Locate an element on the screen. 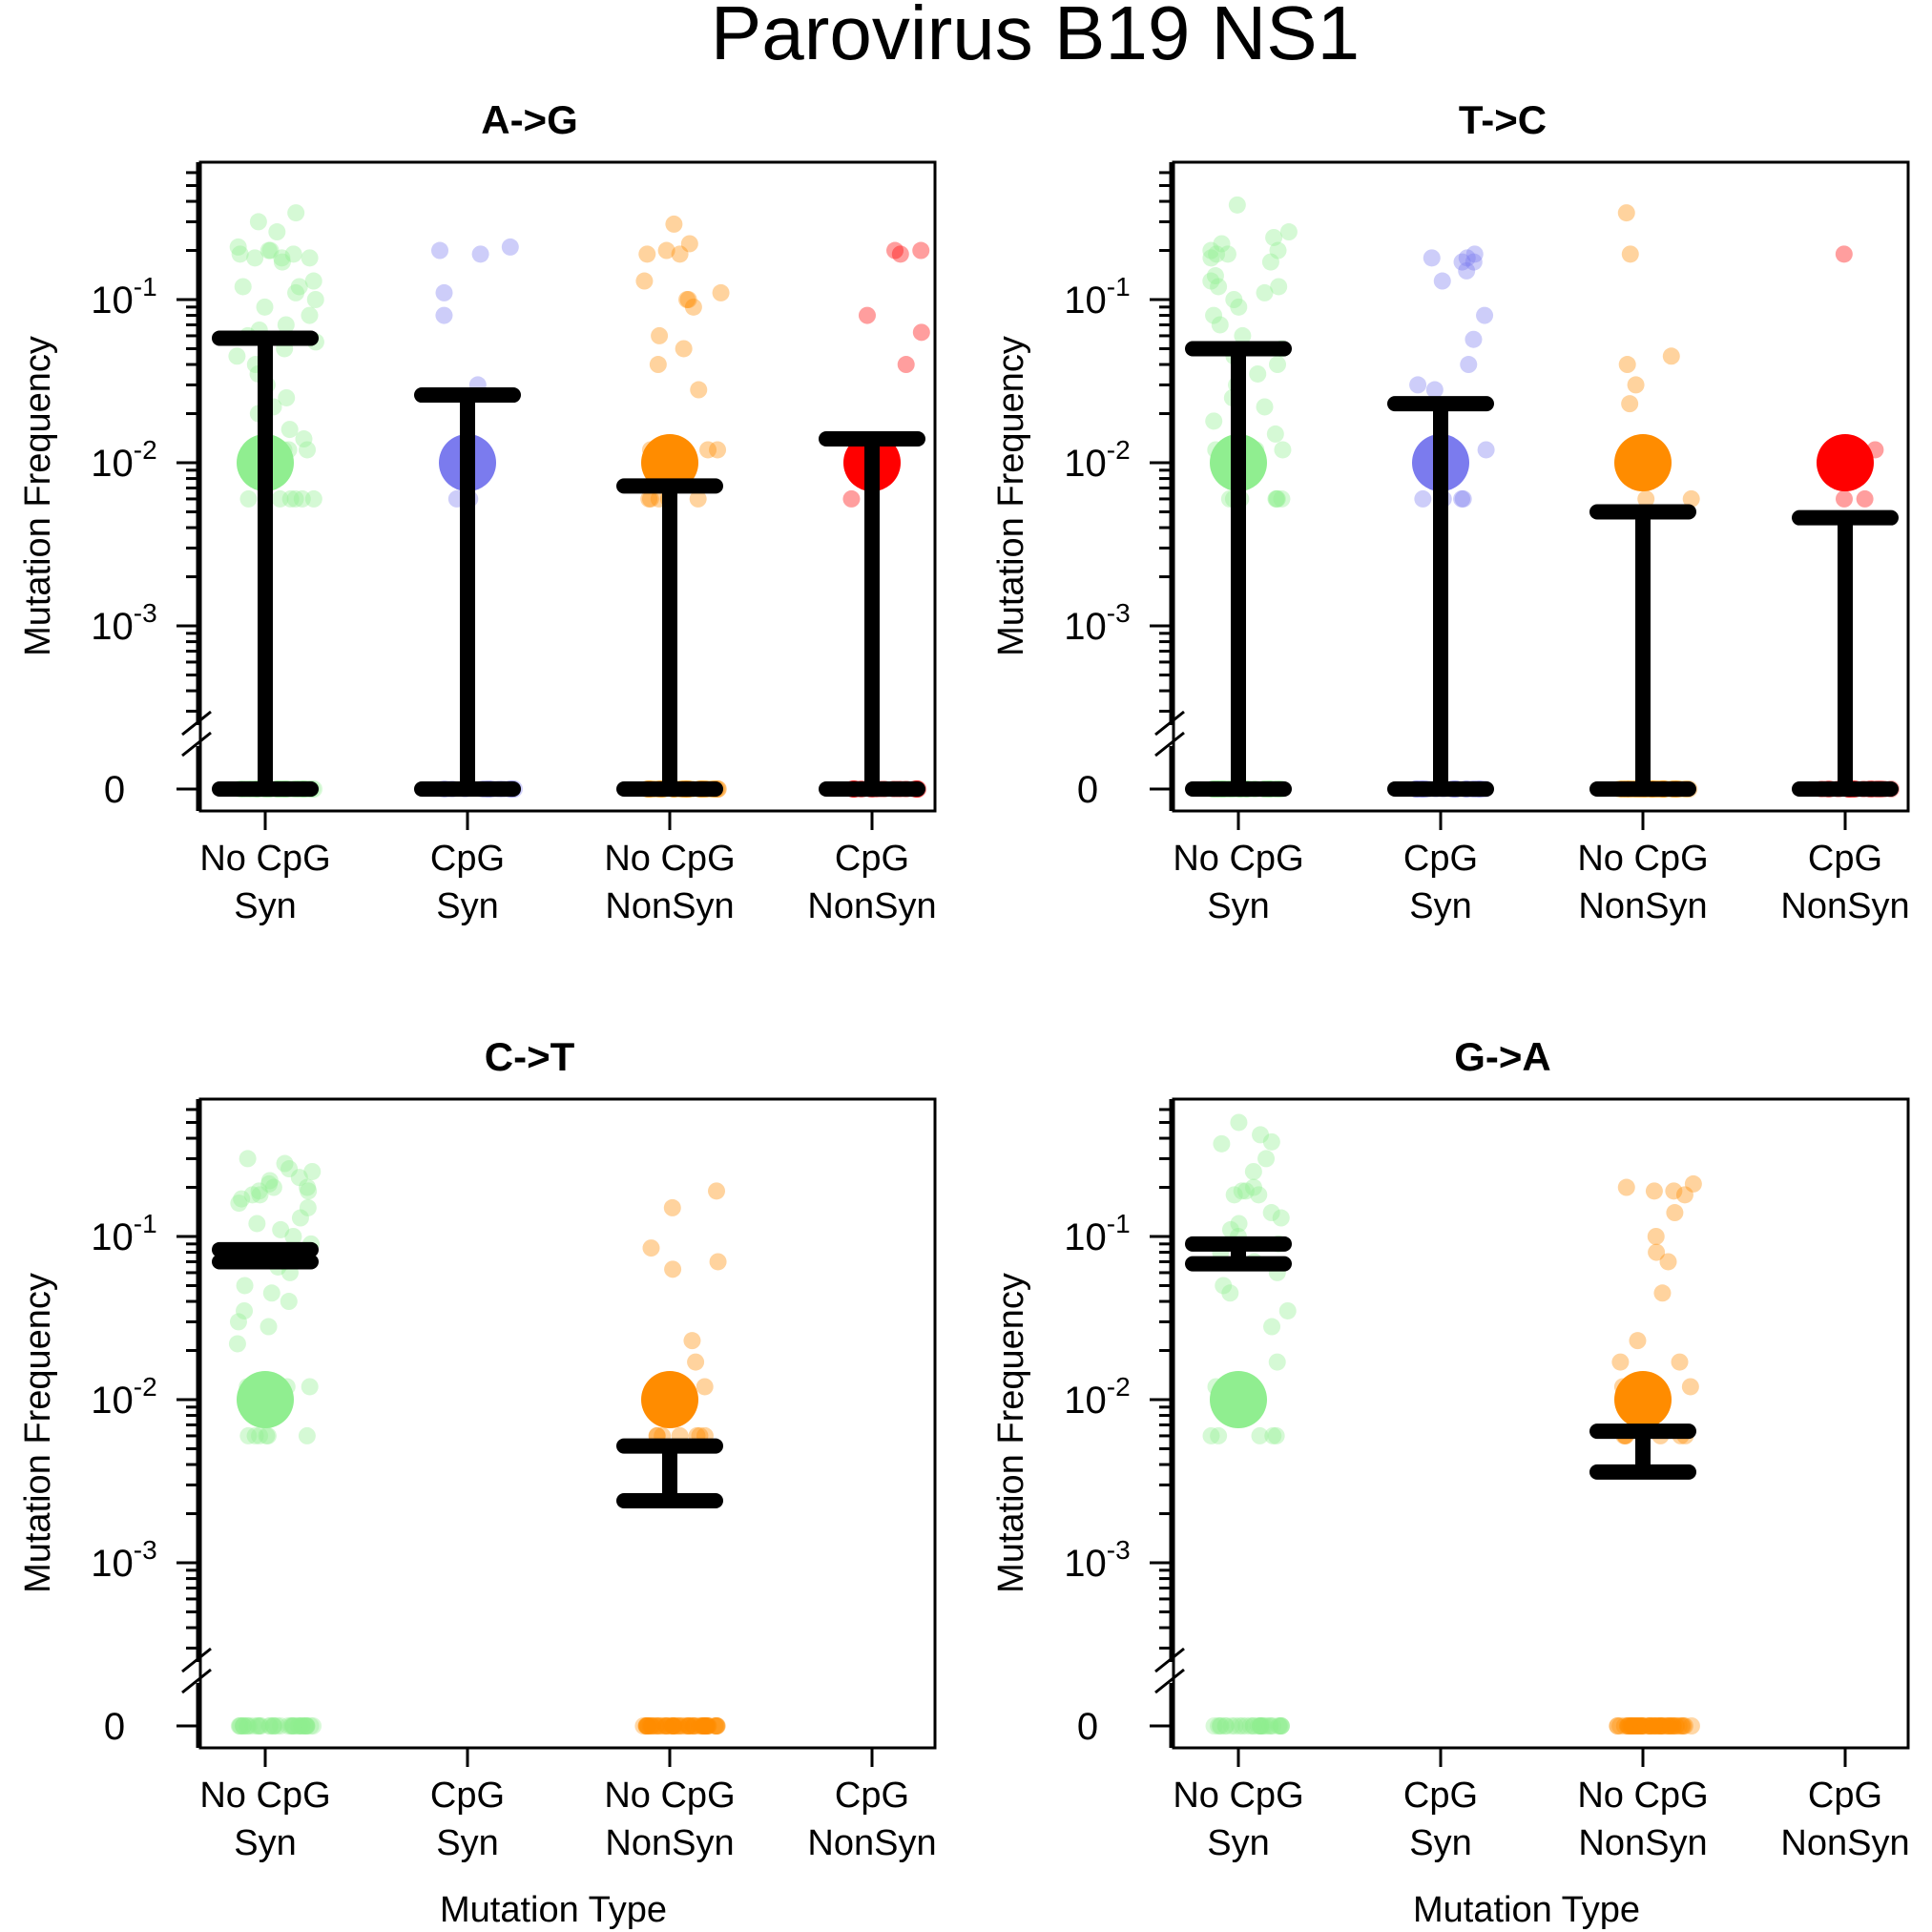 The image size is (1932, 1932). x-category-label: NonSyn is located at coordinates (669, 1843).